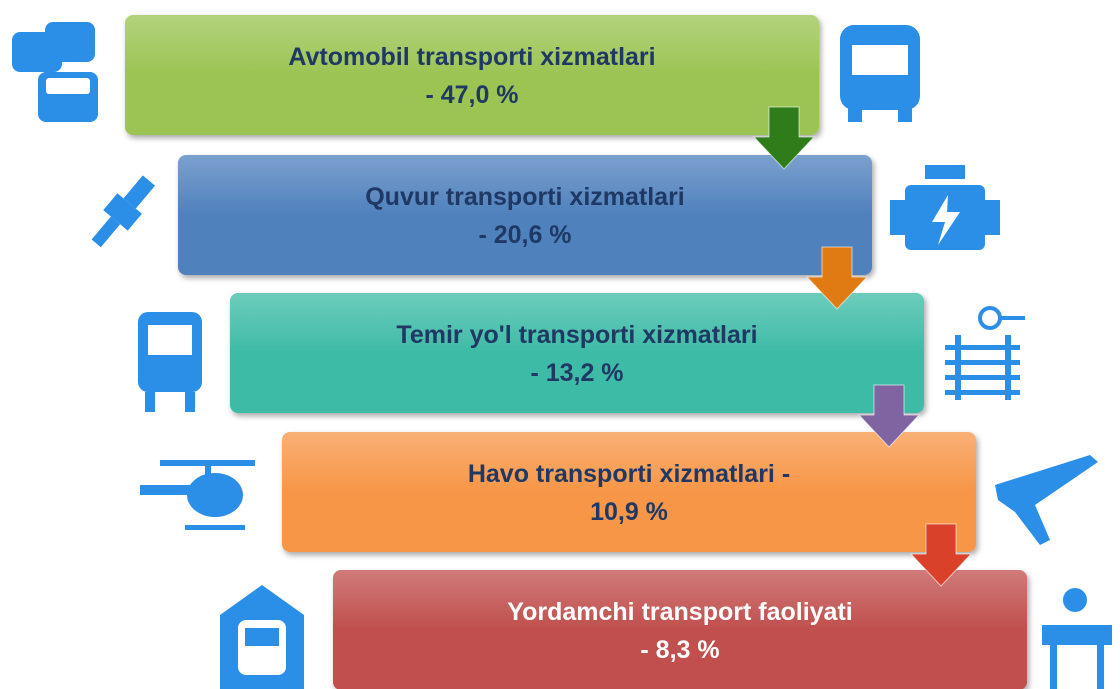 This screenshot has width=1120, height=689. I want to click on box: Havo transporti xizmatlari - 10,9 %, so click(629, 492).